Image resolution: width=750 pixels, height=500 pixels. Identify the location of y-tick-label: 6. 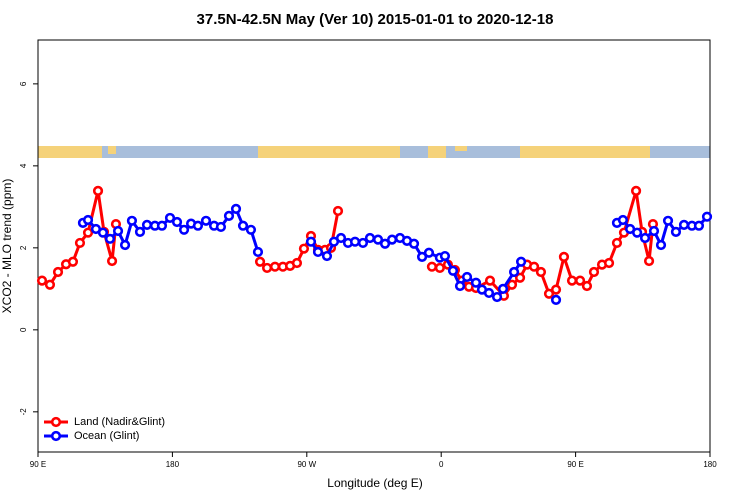
(23, 83).